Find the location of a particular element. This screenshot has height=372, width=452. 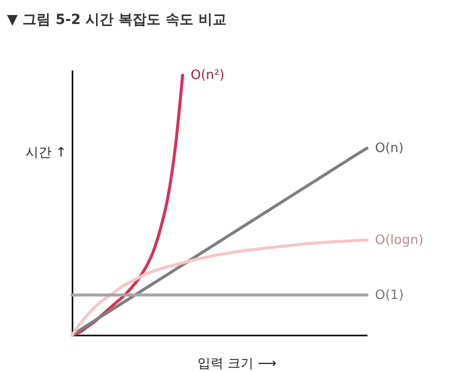

chart-title: ▼ 그림 5-2 시간 복잡도 속도 비교 is located at coordinates (116, 20).